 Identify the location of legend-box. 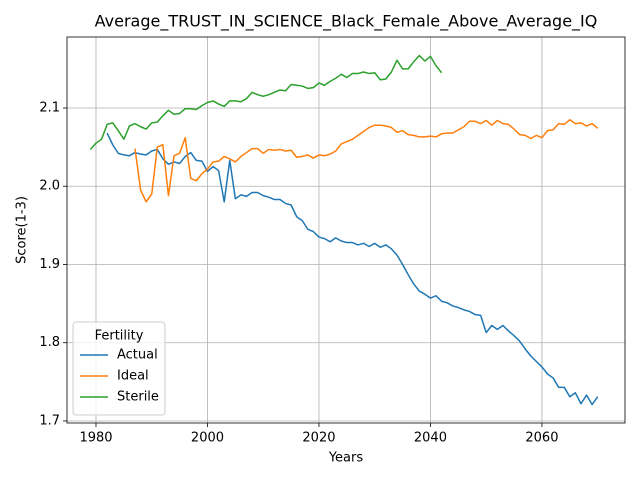
(119, 368).